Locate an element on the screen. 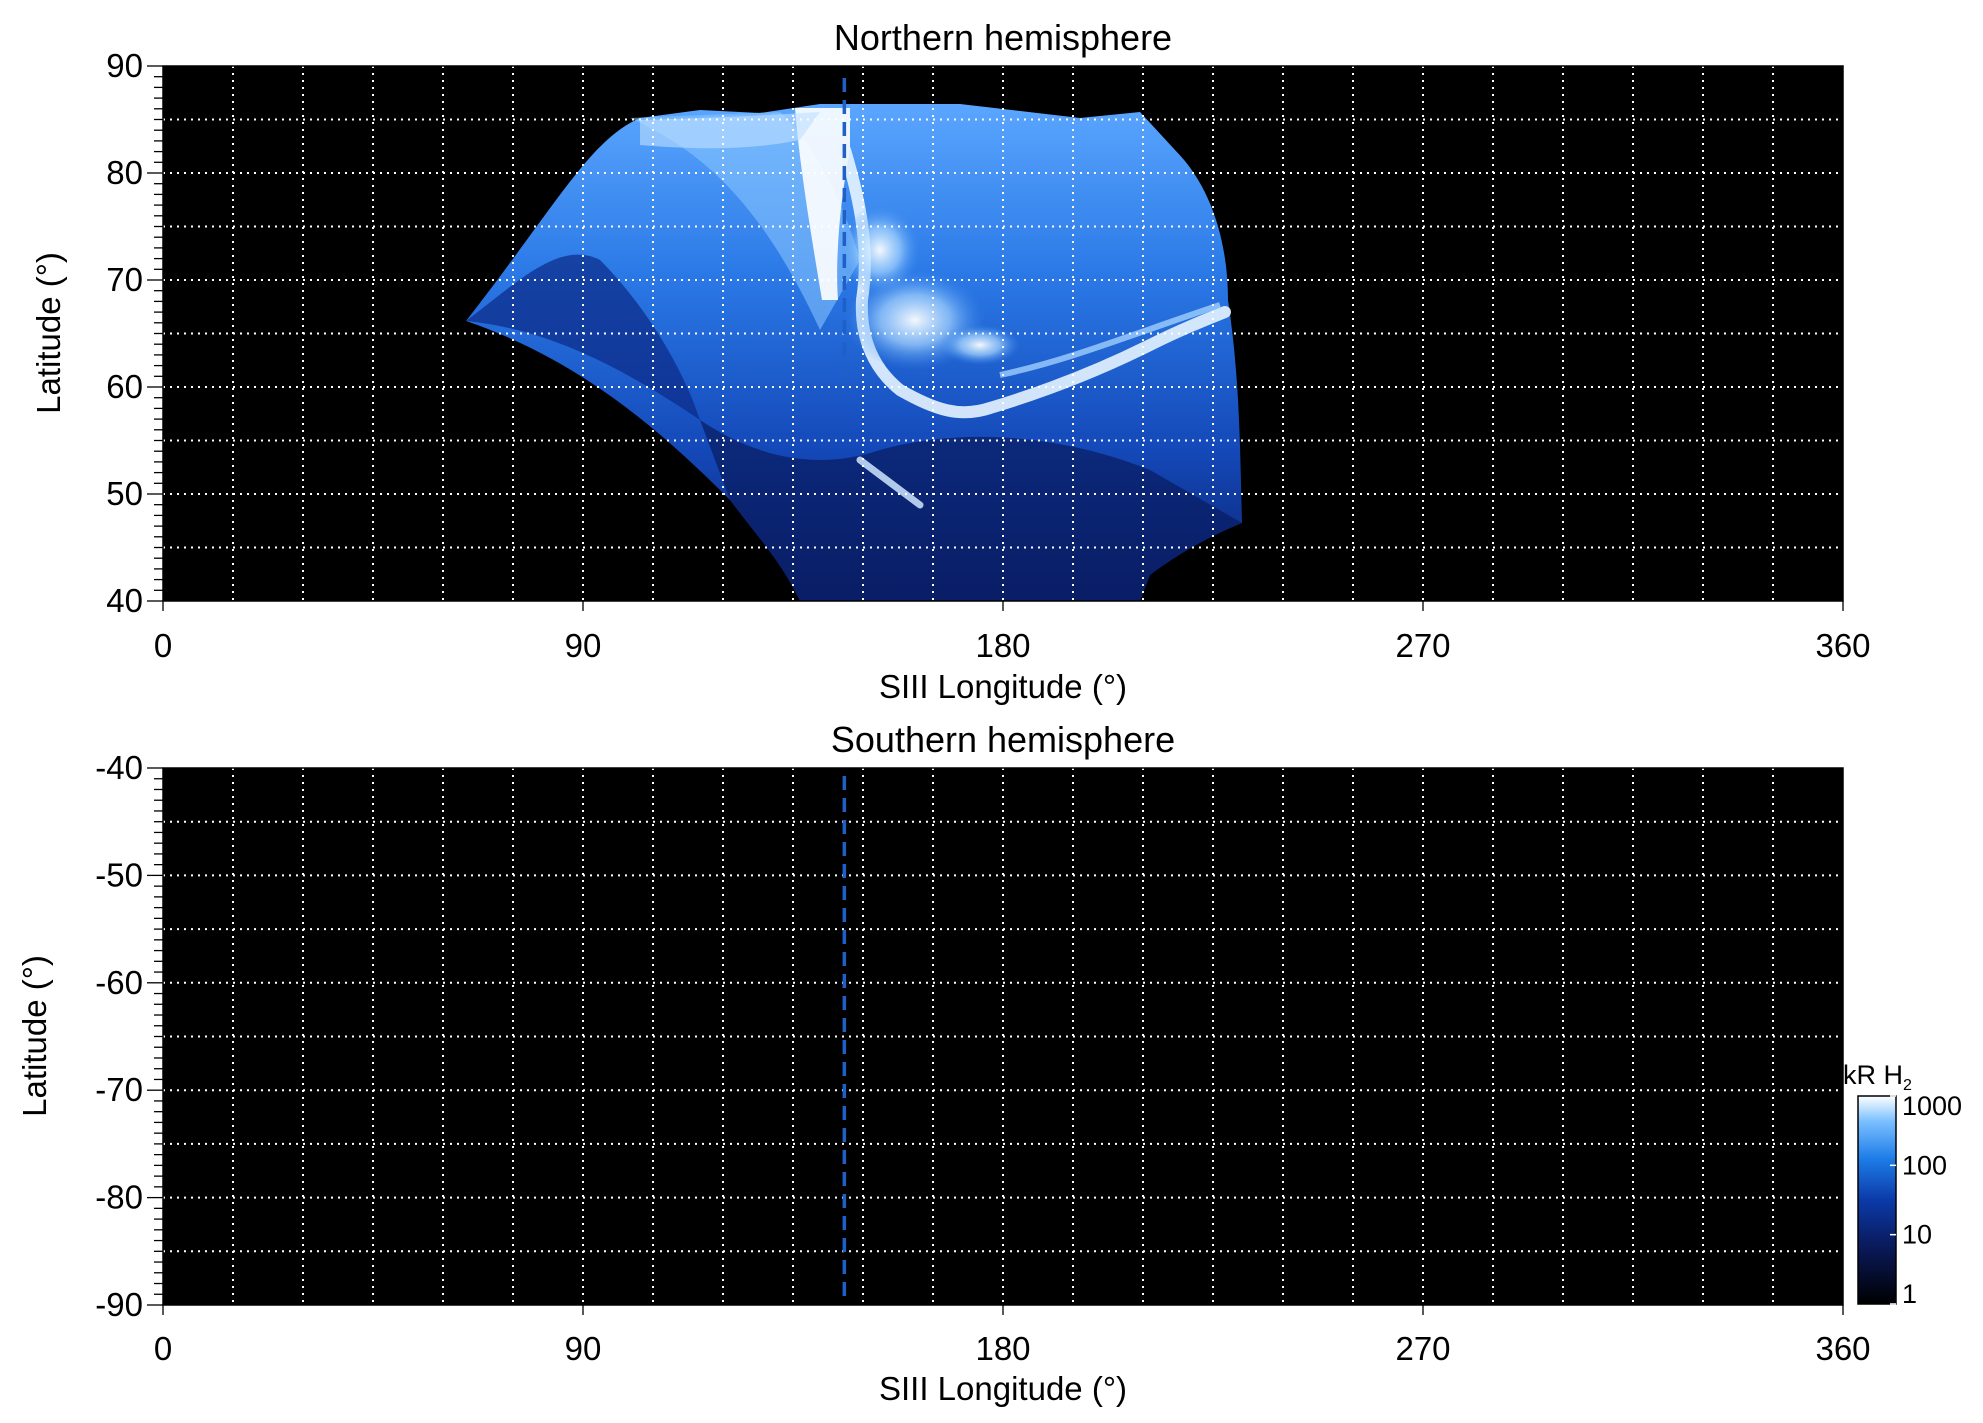 The image size is (1983, 1423). y-tick-label: 90 is located at coordinates (124, 65).